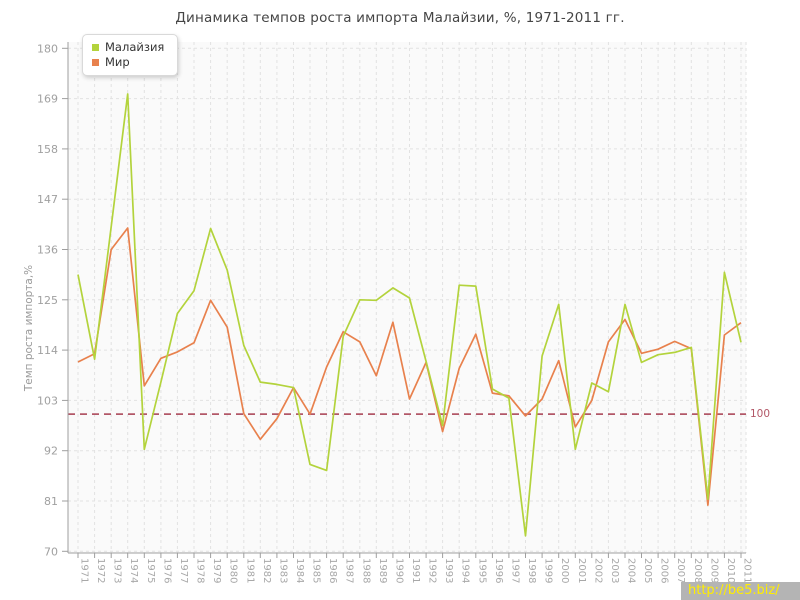 This screenshot has height=600, width=800. Describe the element at coordinates (349, 570) in the screenshot. I see `svg-text: 1987` at that location.